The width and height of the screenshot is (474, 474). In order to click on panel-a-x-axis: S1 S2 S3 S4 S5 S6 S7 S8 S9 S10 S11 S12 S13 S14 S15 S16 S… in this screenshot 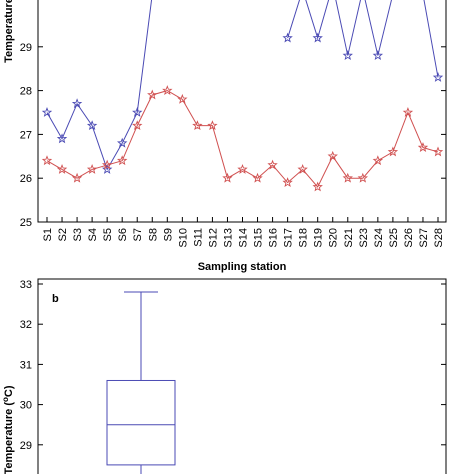, I will do `click(243, 232)`.